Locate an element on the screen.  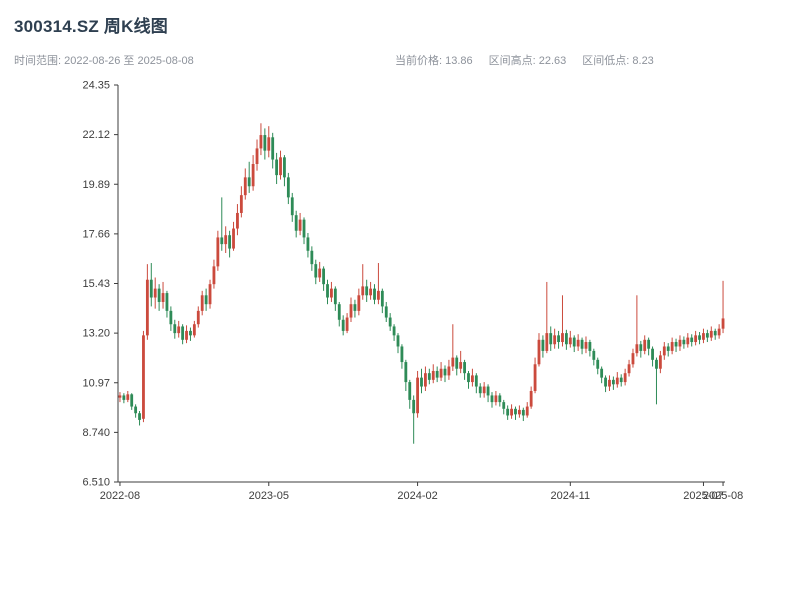
price-stats: 当前价格: 13.86 区间高点: 22.63 区间低点: 8.23 is located at coordinates (524, 60).